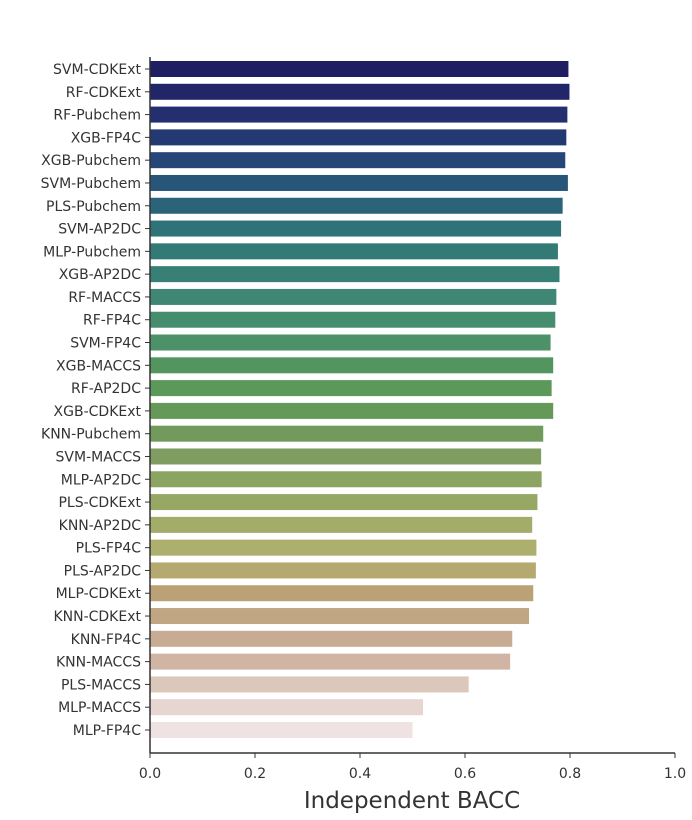  What do you see at coordinates (106, 389) in the screenshot?
I see `y-tick-label: RF-AP2DC` at bounding box center [106, 389].